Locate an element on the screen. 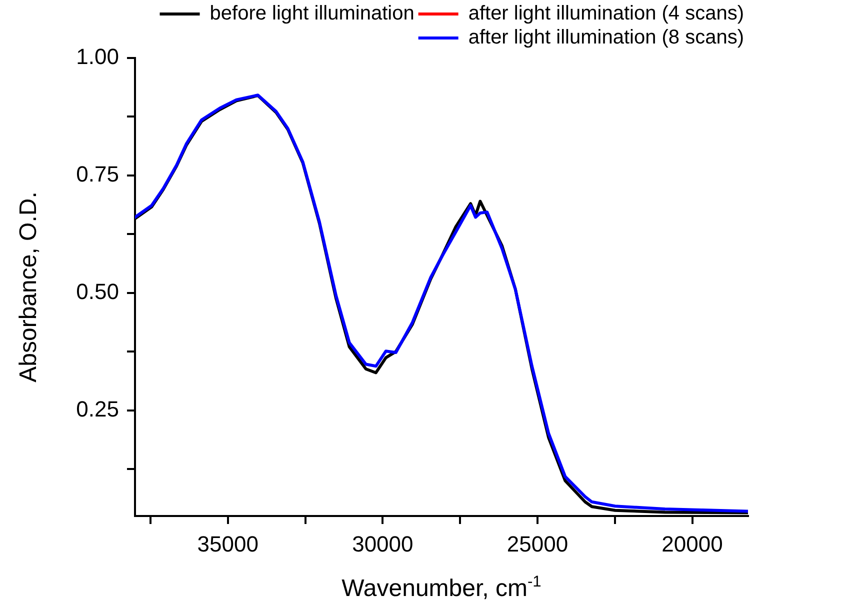  x-tick-label: 25000 is located at coordinates (537, 543).